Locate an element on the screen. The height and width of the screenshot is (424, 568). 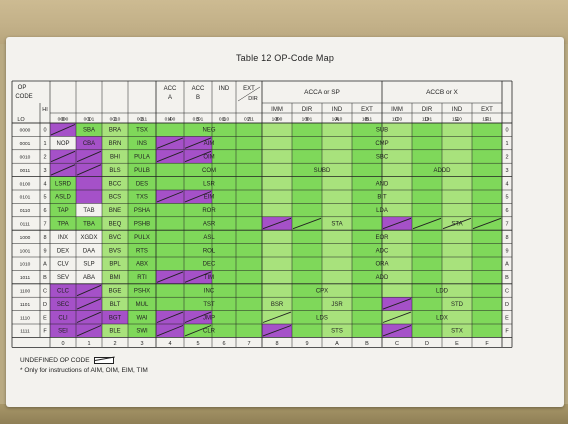
col-hex: E is located at coordinates (457, 120).